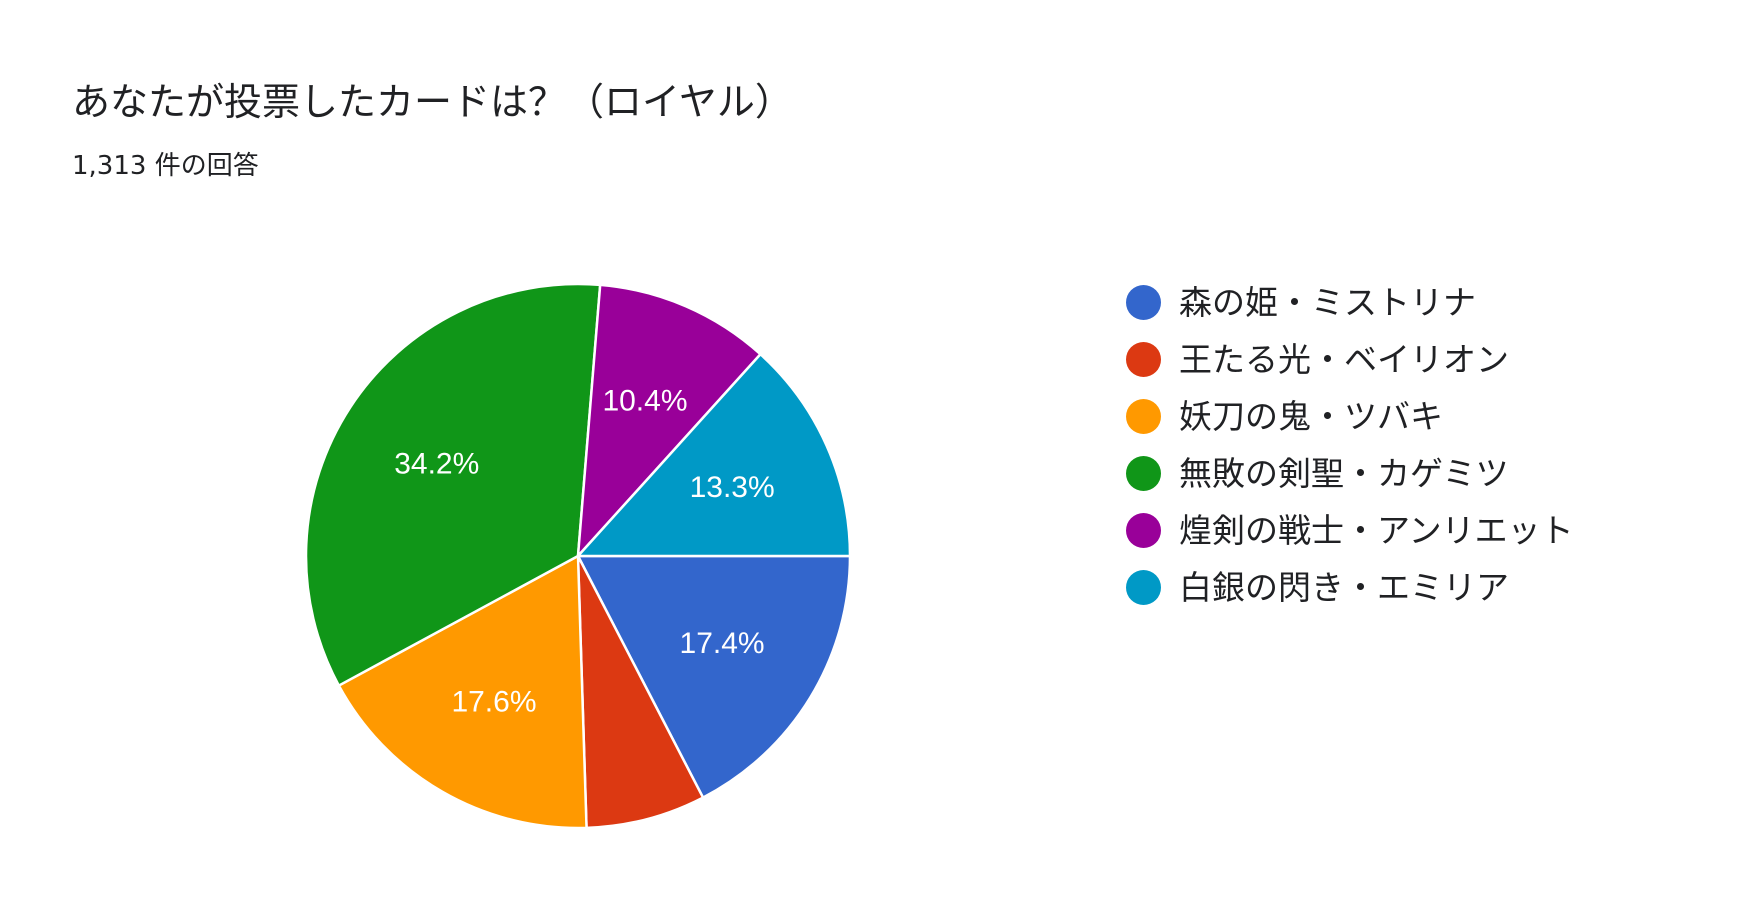 This screenshot has height=924, width=1752. What do you see at coordinates (165, 166) in the screenshot?
I see `response-count: 1,313 件の回答` at bounding box center [165, 166].